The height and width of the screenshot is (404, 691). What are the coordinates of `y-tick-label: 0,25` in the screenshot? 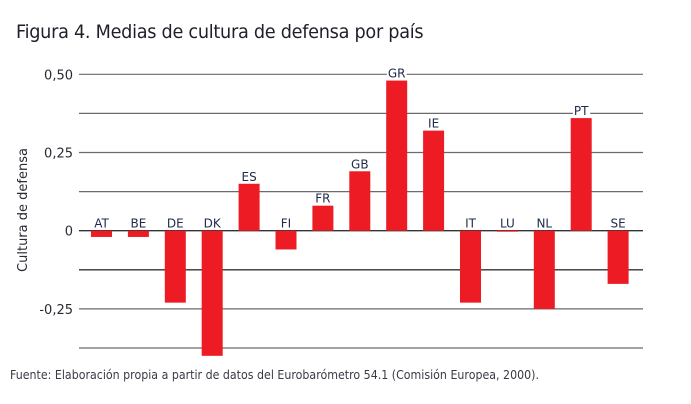 It's located at (58, 154).